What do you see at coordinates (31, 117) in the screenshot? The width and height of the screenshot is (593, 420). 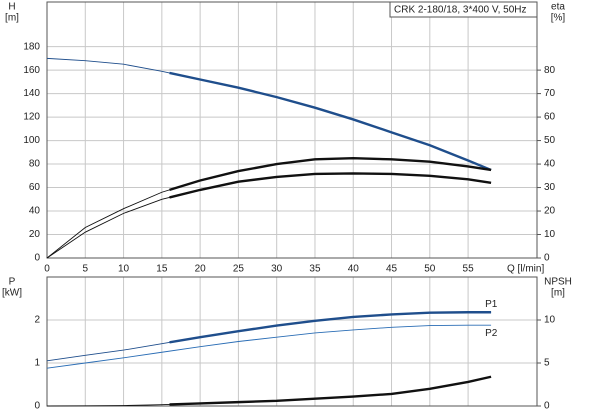 I see `y-tick-label: 120` at bounding box center [31, 117].